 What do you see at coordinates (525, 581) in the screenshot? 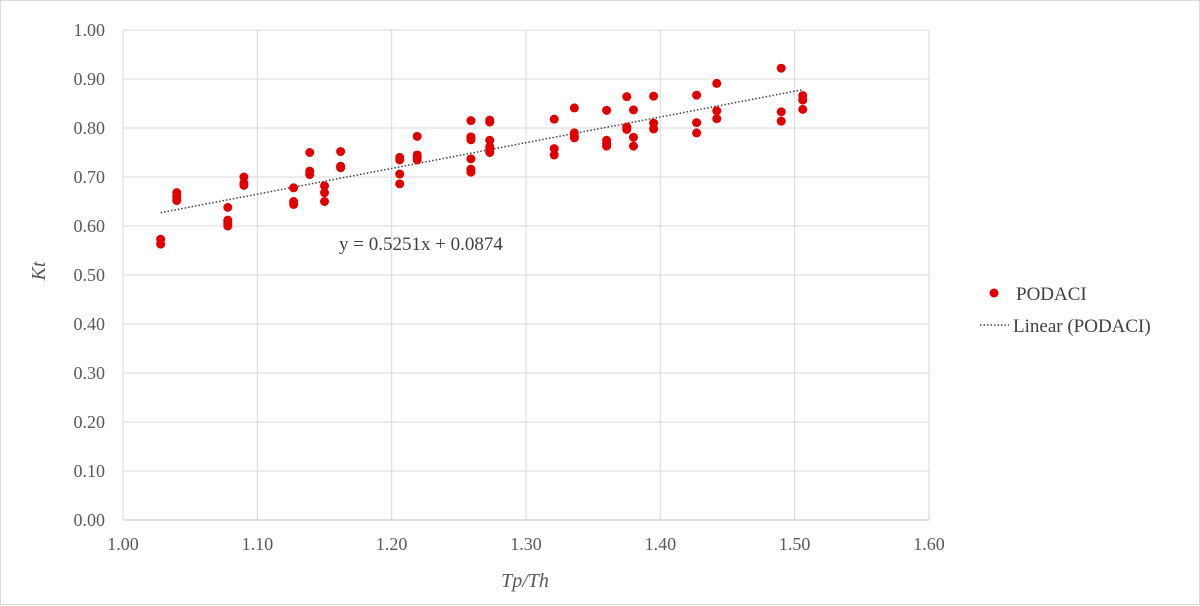
I see `x-axis-title: Tp/Th` at bounding box center [525, 581].